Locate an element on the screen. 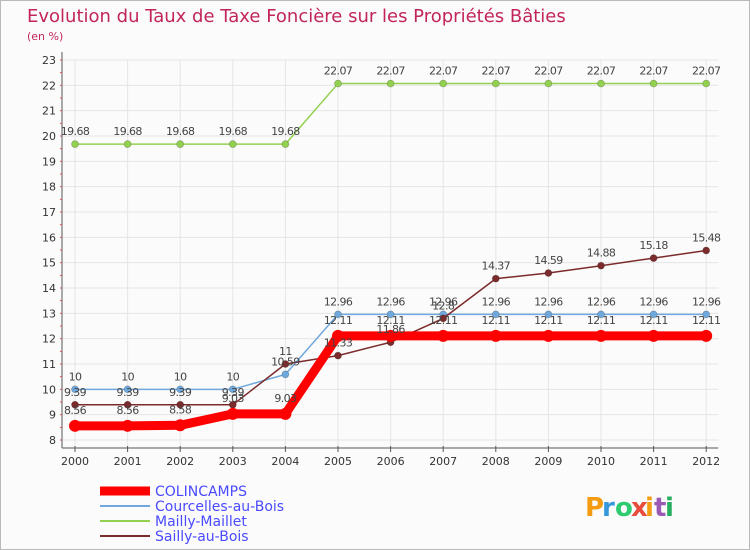  y-tick-label: 19 is located at coordinates (49, 161).